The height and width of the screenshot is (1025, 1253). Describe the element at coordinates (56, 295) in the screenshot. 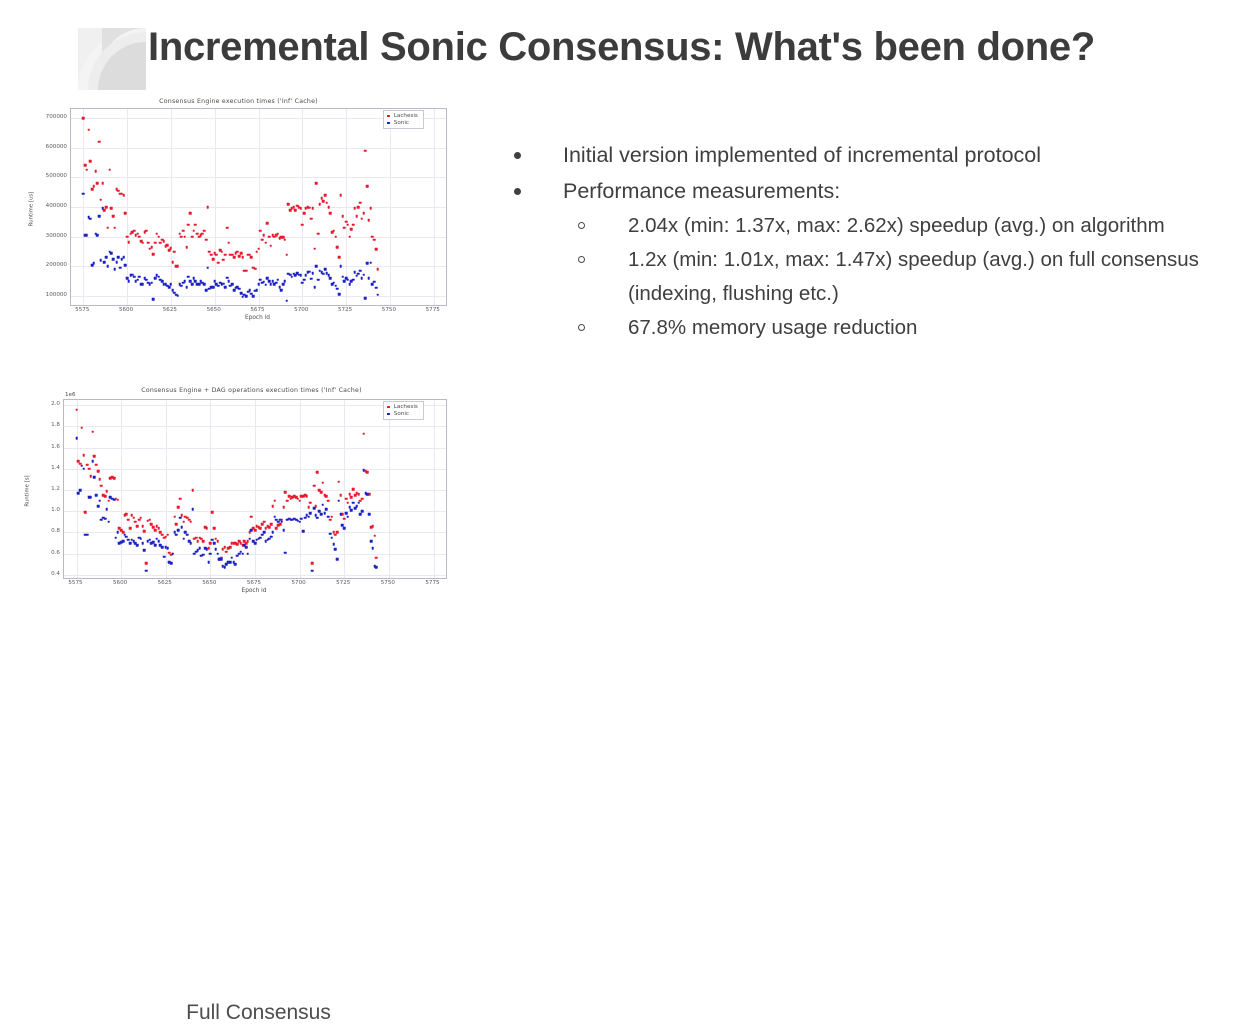

I see `y-axis-tick-label: 100000` at that location.